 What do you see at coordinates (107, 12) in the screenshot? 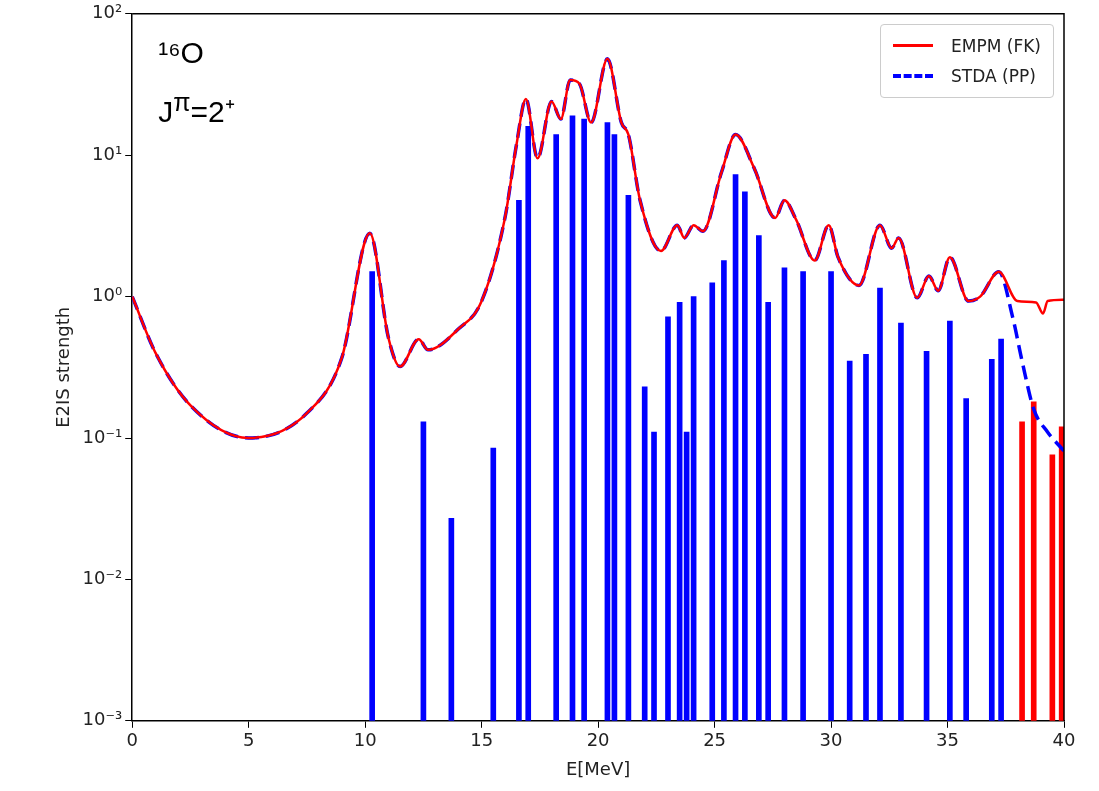
I see `y-tick-label: 10²` at bounding box center [107, 12].